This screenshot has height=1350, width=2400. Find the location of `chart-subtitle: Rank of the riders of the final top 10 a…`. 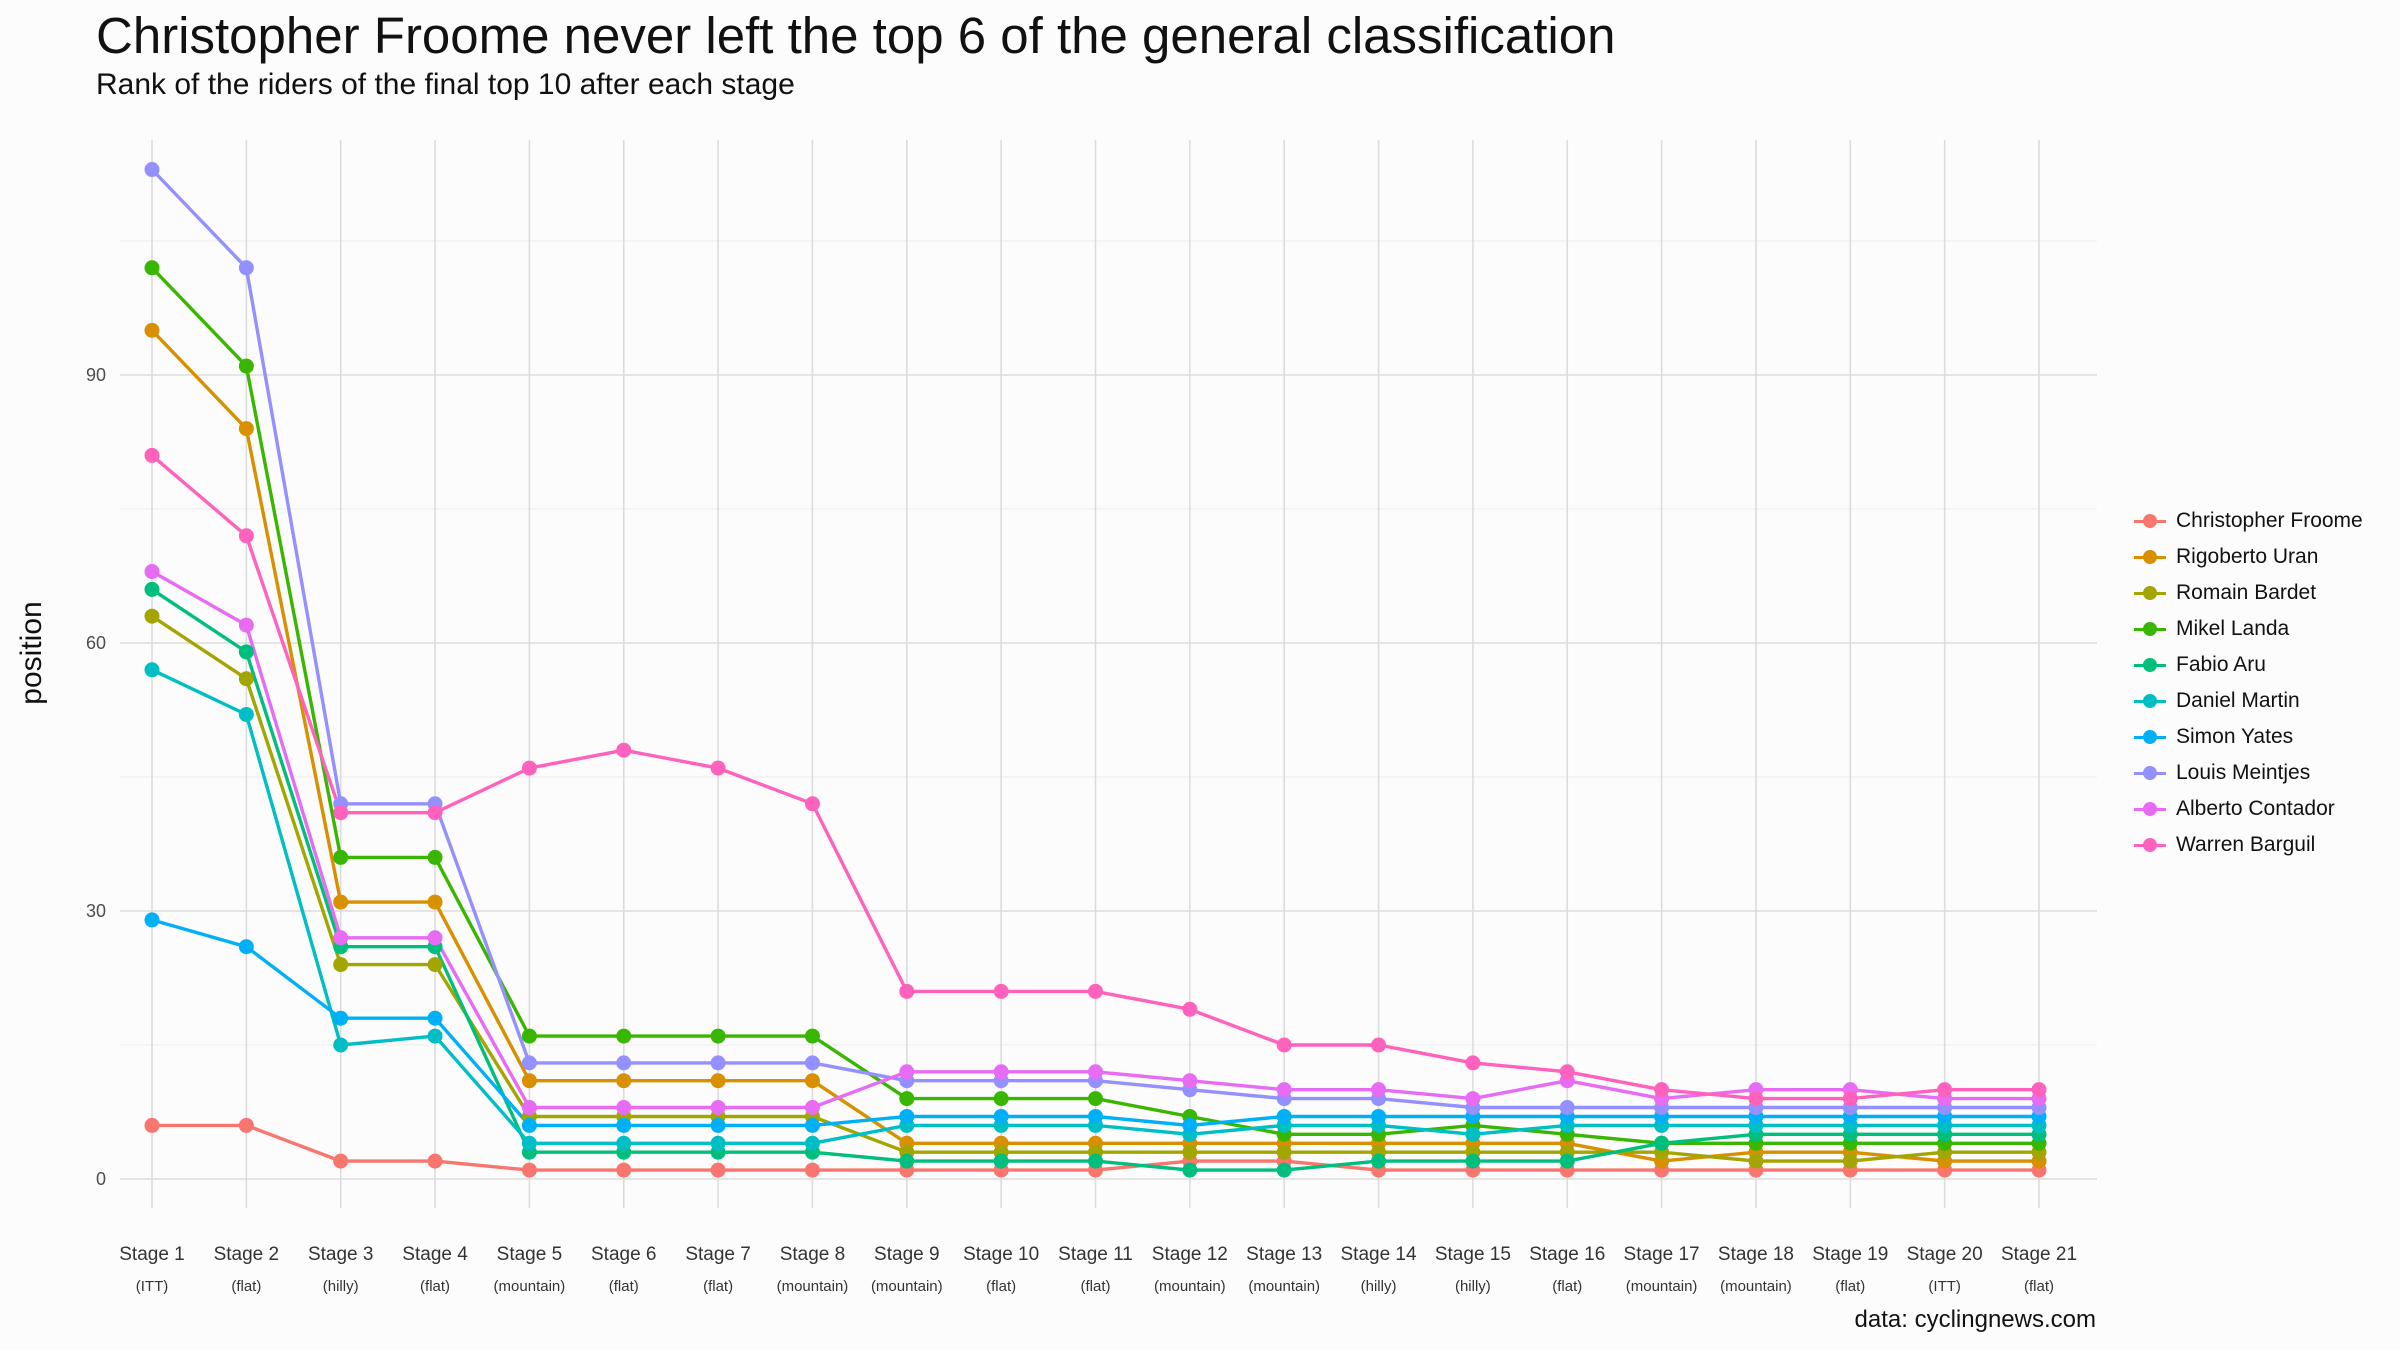

chart-subtitle: Rank of the riders of the final top 10 a… is located at coordinates (445, 84).